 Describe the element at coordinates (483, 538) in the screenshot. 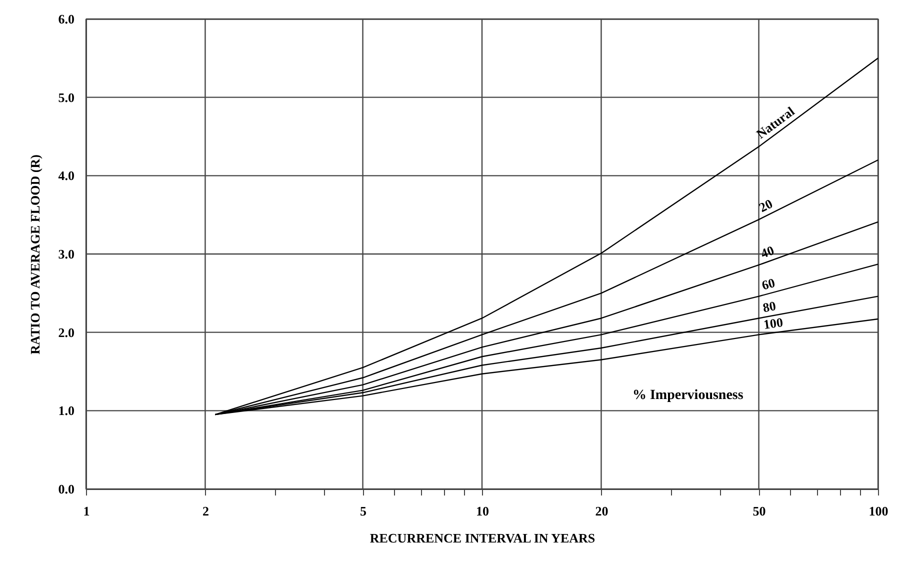

I see `x-axis-title: RECURRENCE INTERVAL IN YEARS` at that location.